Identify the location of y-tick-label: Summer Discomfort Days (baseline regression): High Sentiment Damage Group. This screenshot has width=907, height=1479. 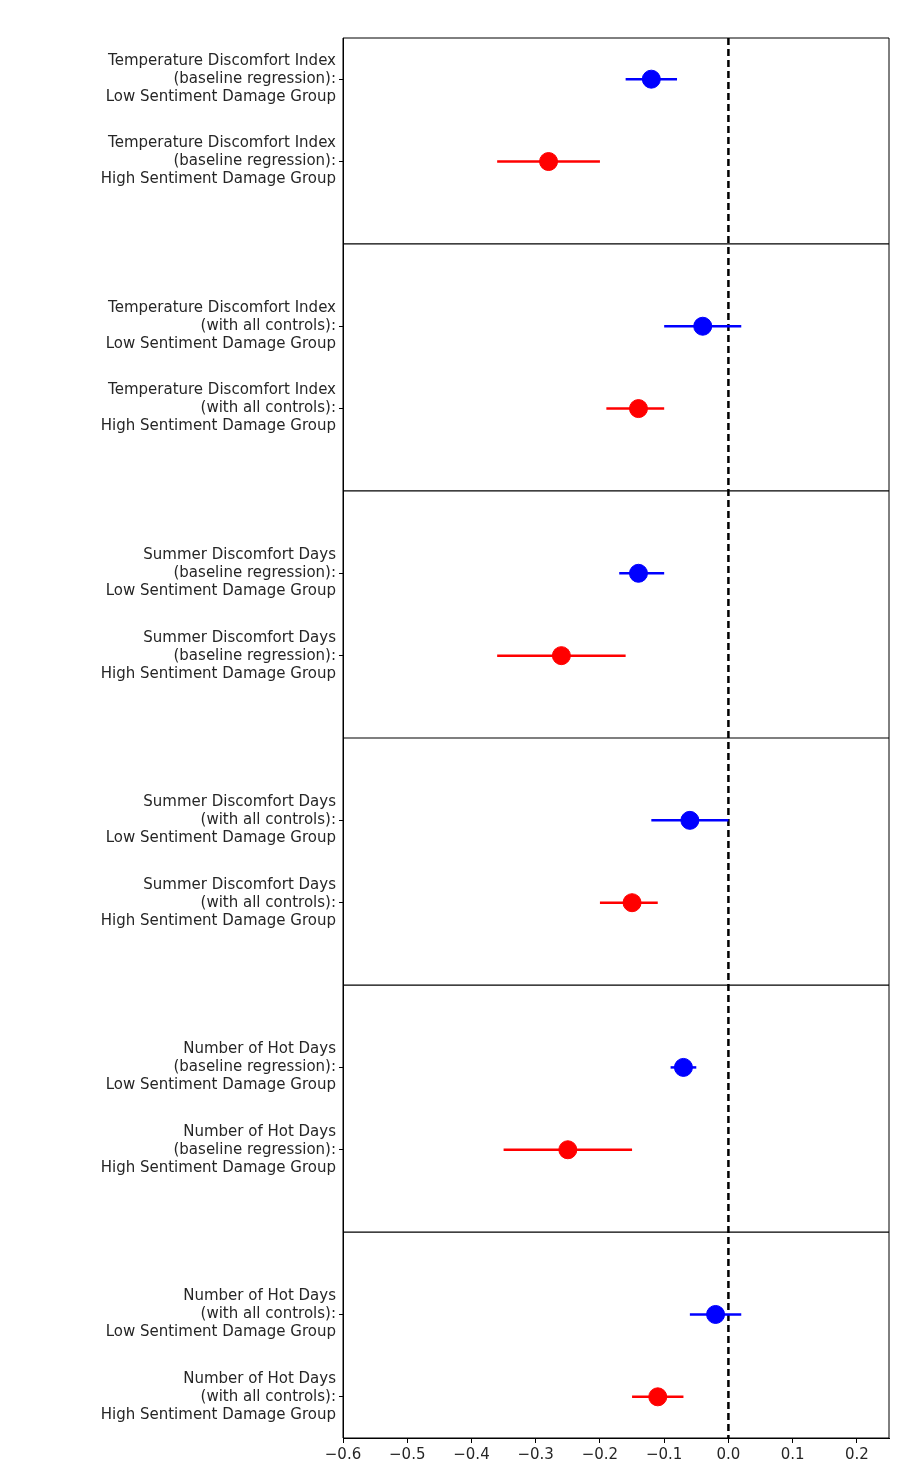
(218, 654).